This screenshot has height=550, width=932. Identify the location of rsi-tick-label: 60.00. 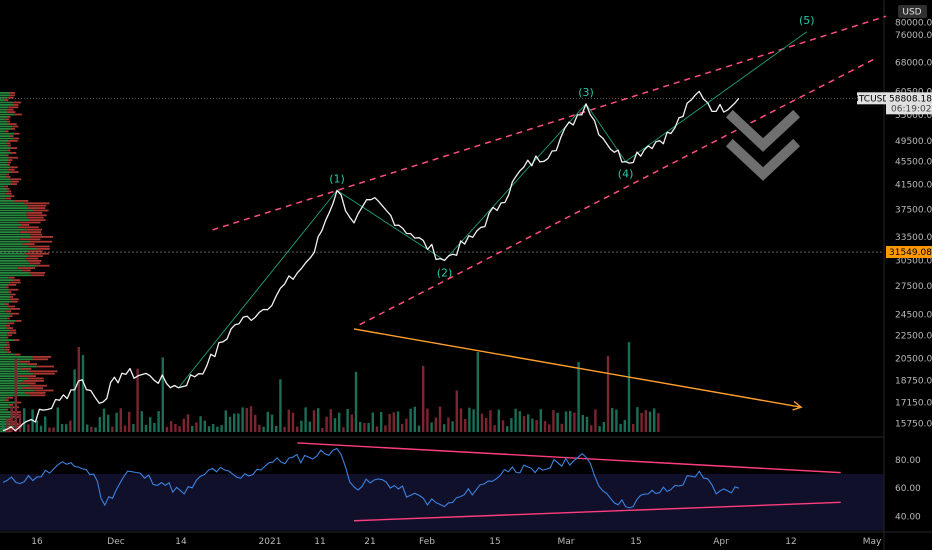
(908, 489).